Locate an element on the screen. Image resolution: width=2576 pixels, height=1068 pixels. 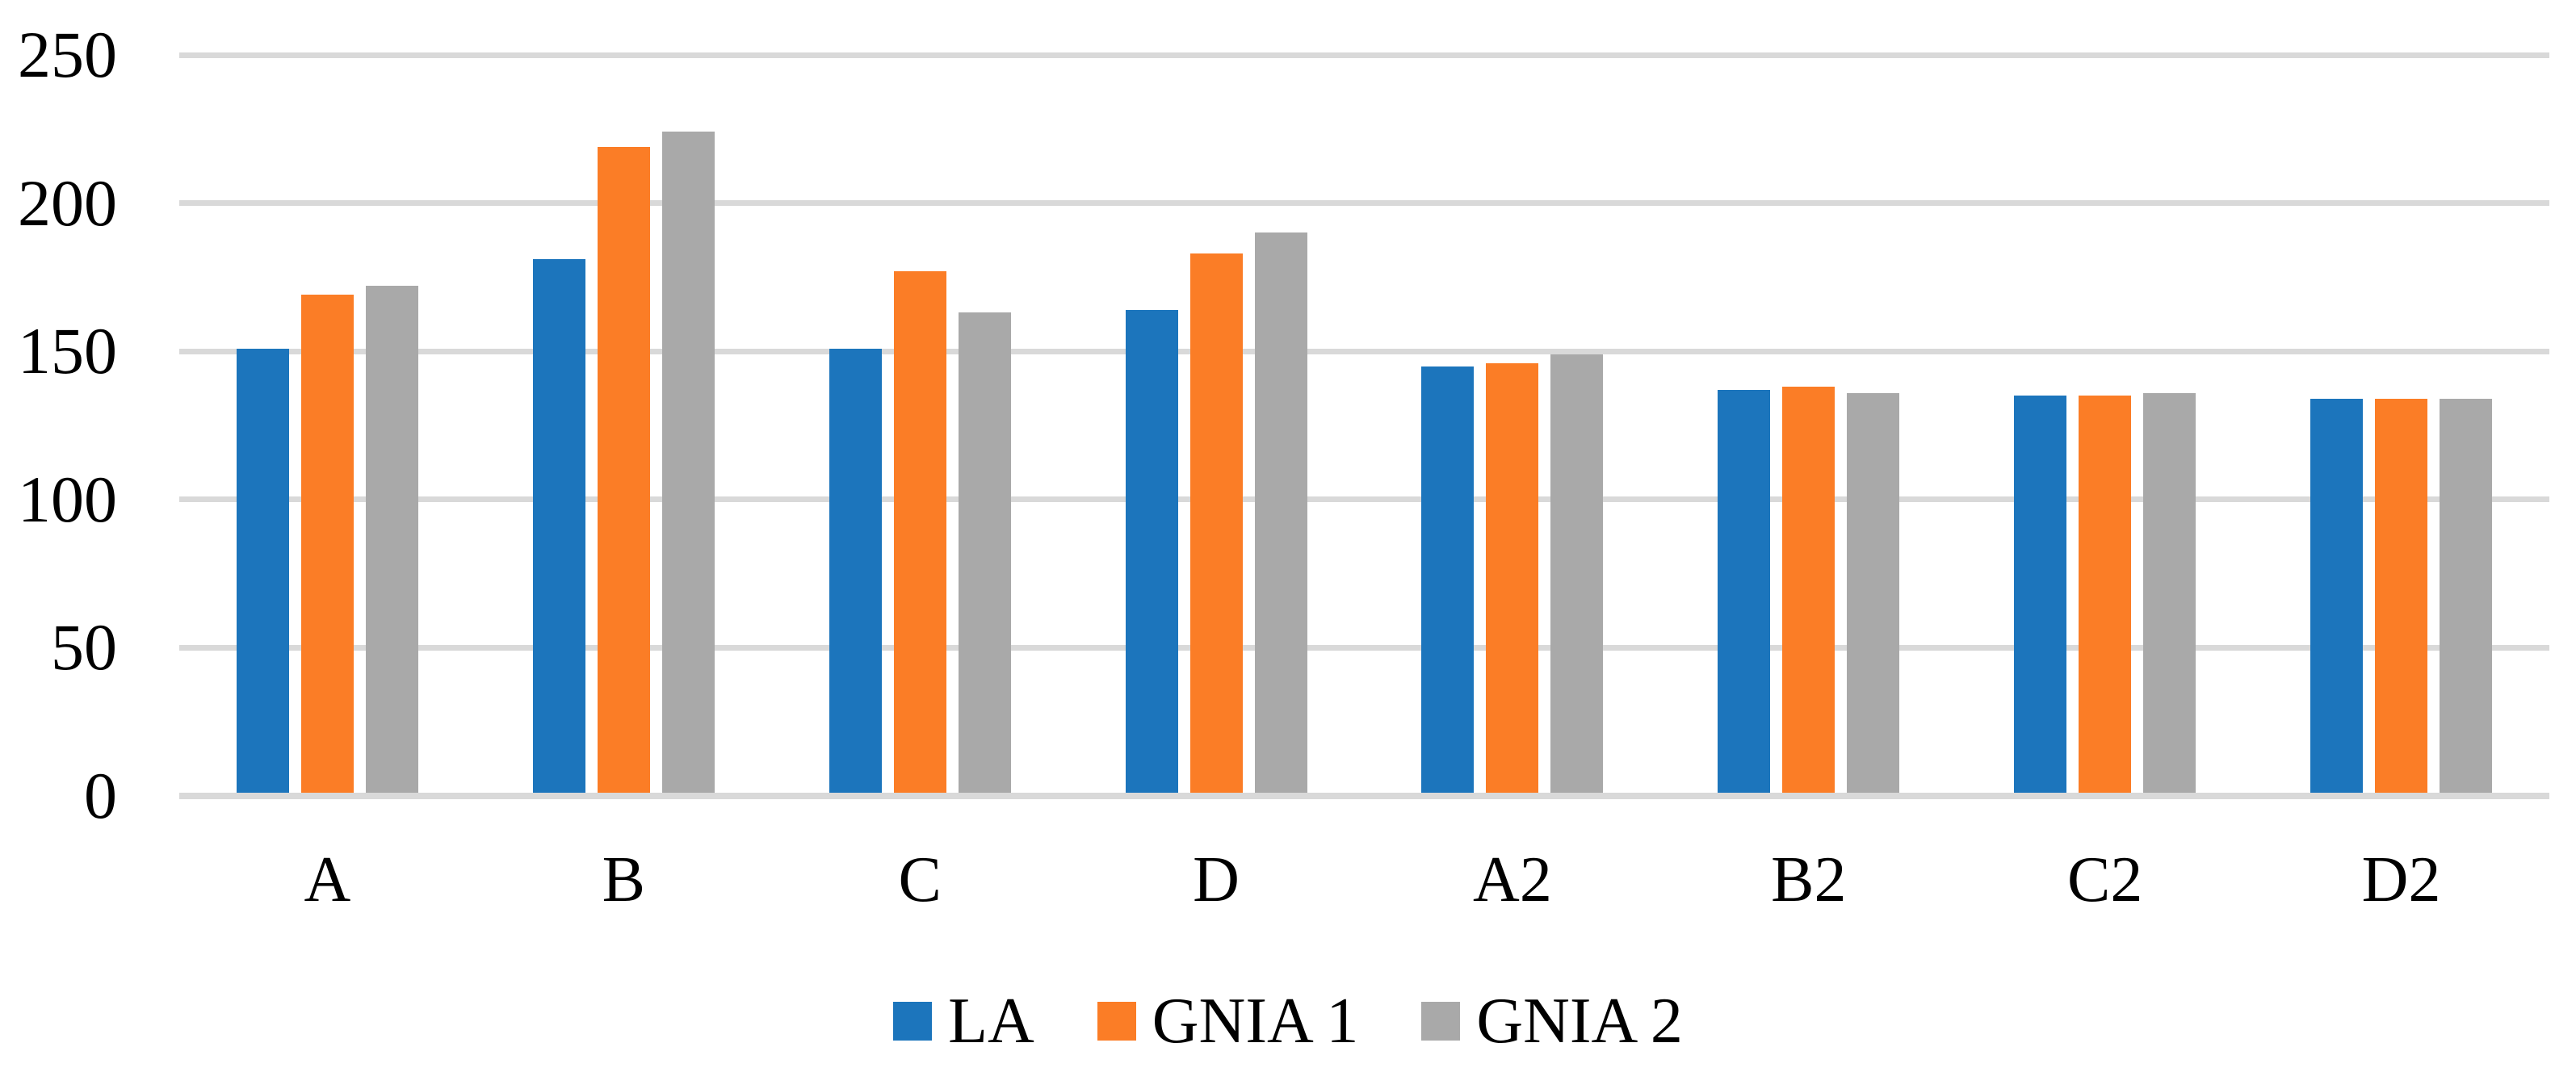
bar-C2-GNIA1 is located at coordinates (2105, 596).